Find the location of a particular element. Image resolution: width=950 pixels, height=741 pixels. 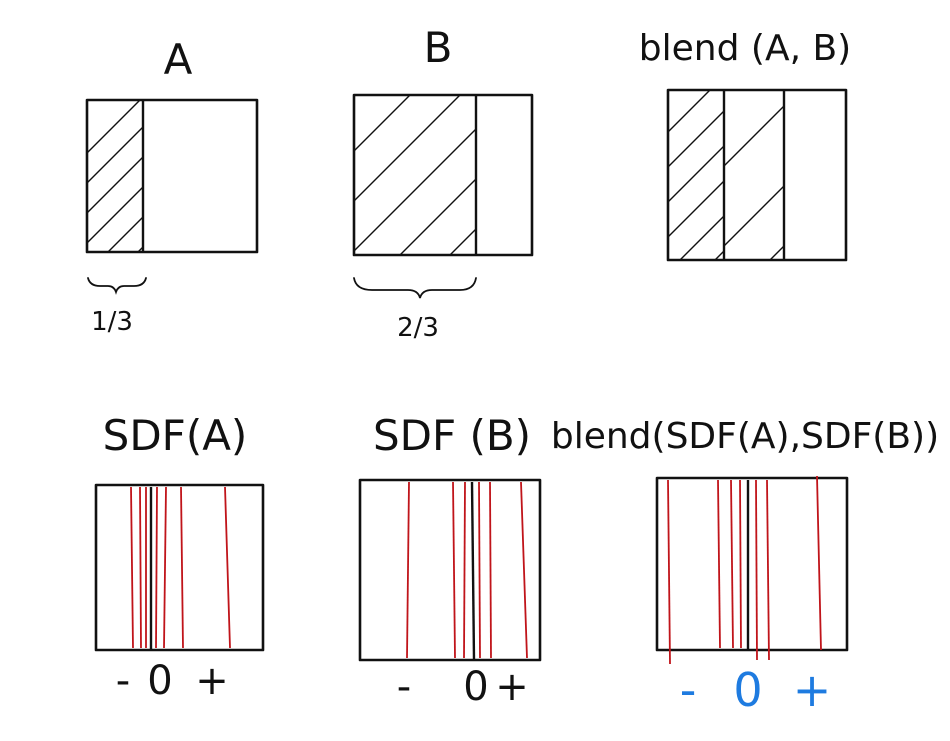

panel-a-hatch is located at coordinates (115, 176).